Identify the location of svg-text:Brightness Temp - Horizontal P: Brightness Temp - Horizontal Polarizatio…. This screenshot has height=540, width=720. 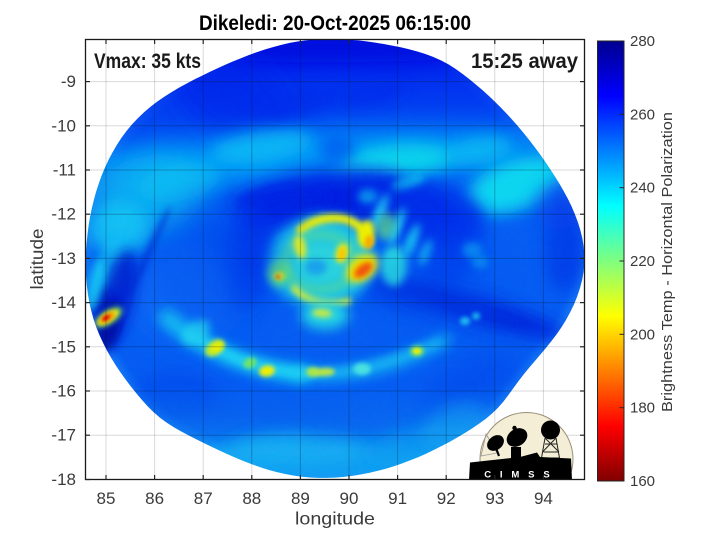
(667, 262).